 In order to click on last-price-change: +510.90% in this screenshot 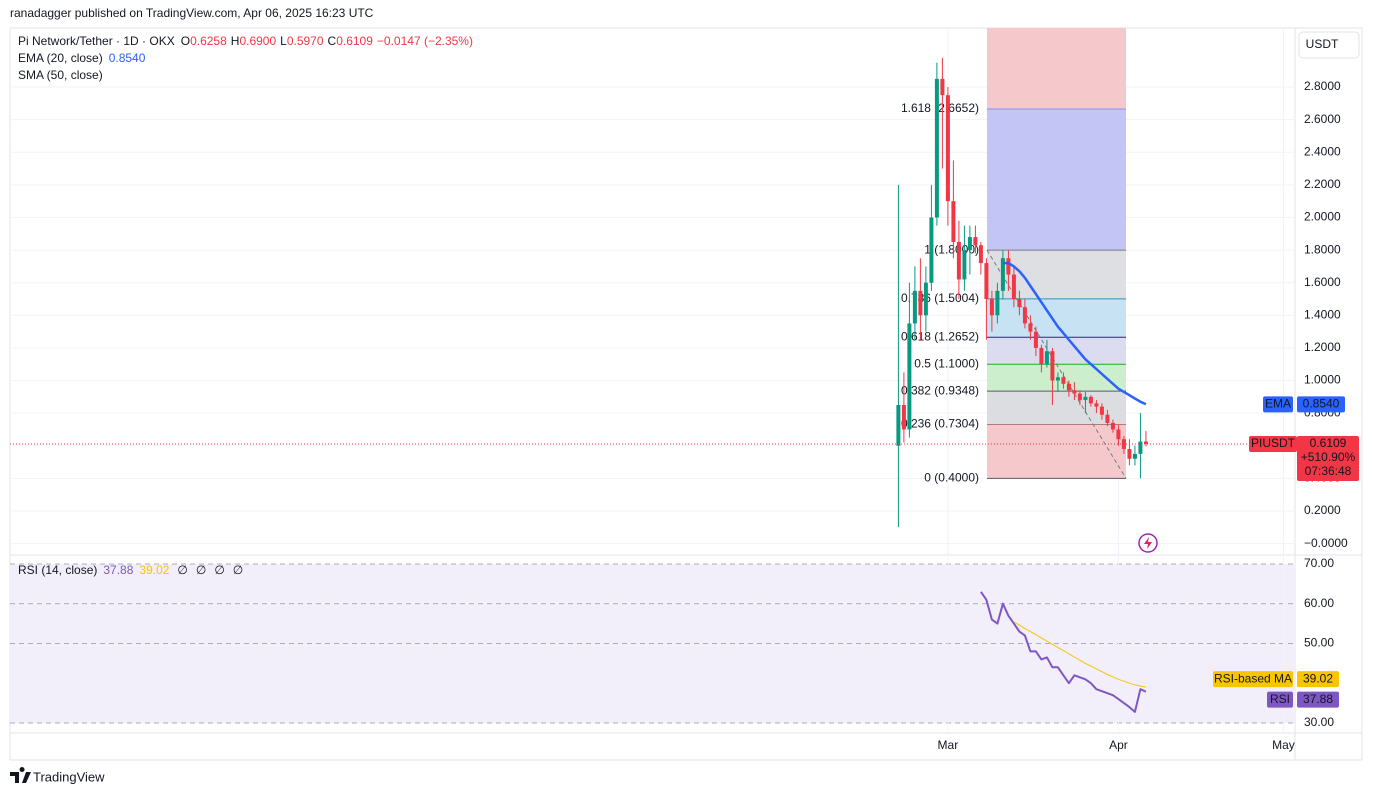, I will do `click(1328, 457)`.